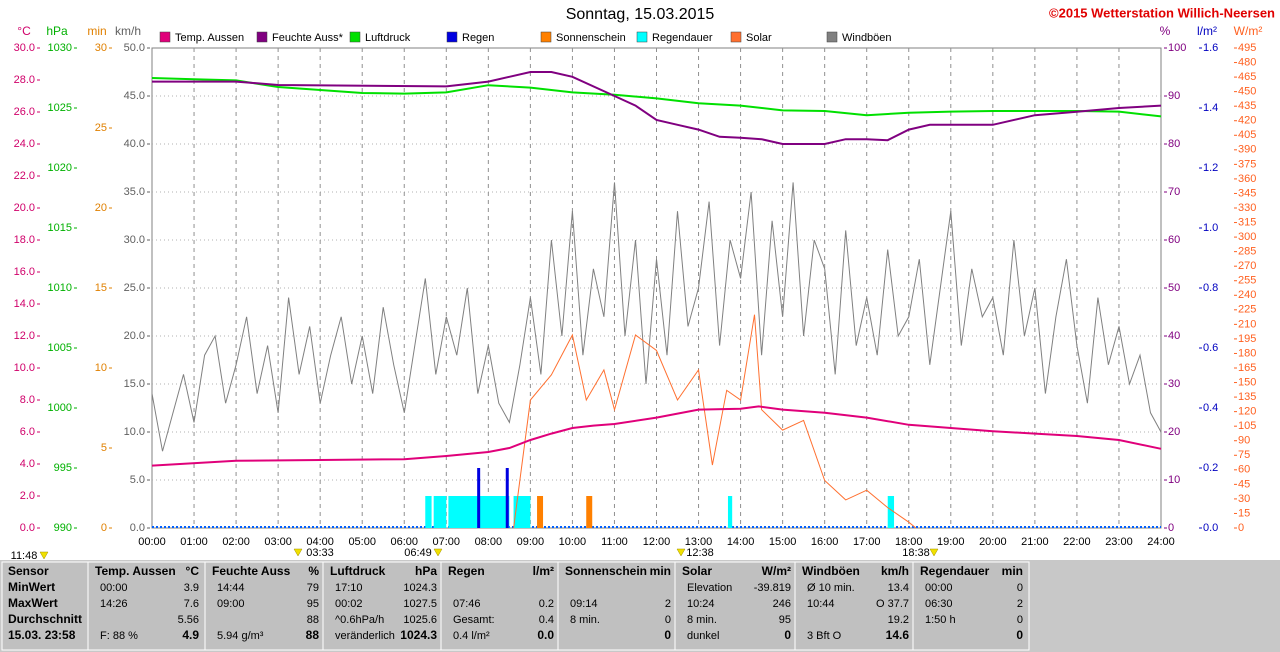 This screenshot has width=1280, height=652. I want to click on y-tick-label: 0.2, so click(1210, 468).